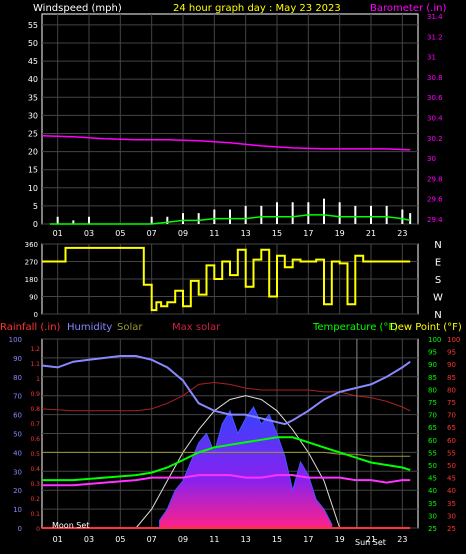 The width and height of the screenshot is (466, 554). What do you see at coordinates (238, 462) in the screenshot?
I see `max-solar-curve` at bounding box center [238, 462].